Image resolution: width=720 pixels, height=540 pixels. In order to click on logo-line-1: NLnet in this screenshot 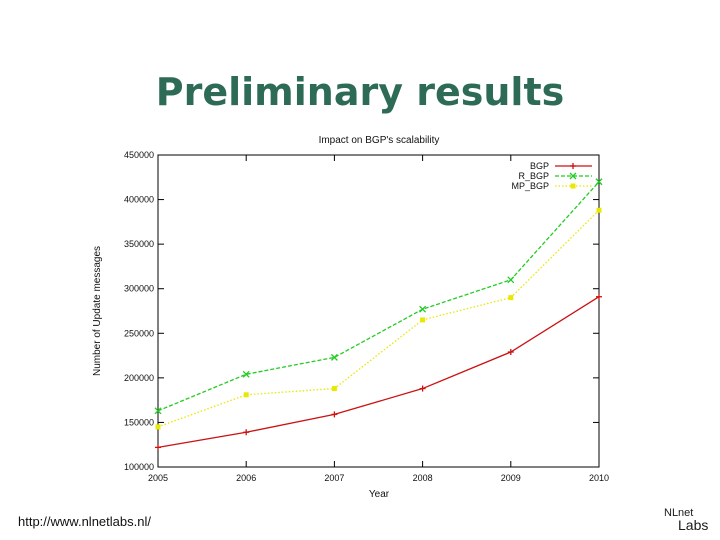, I will do `click(679, 513)`.